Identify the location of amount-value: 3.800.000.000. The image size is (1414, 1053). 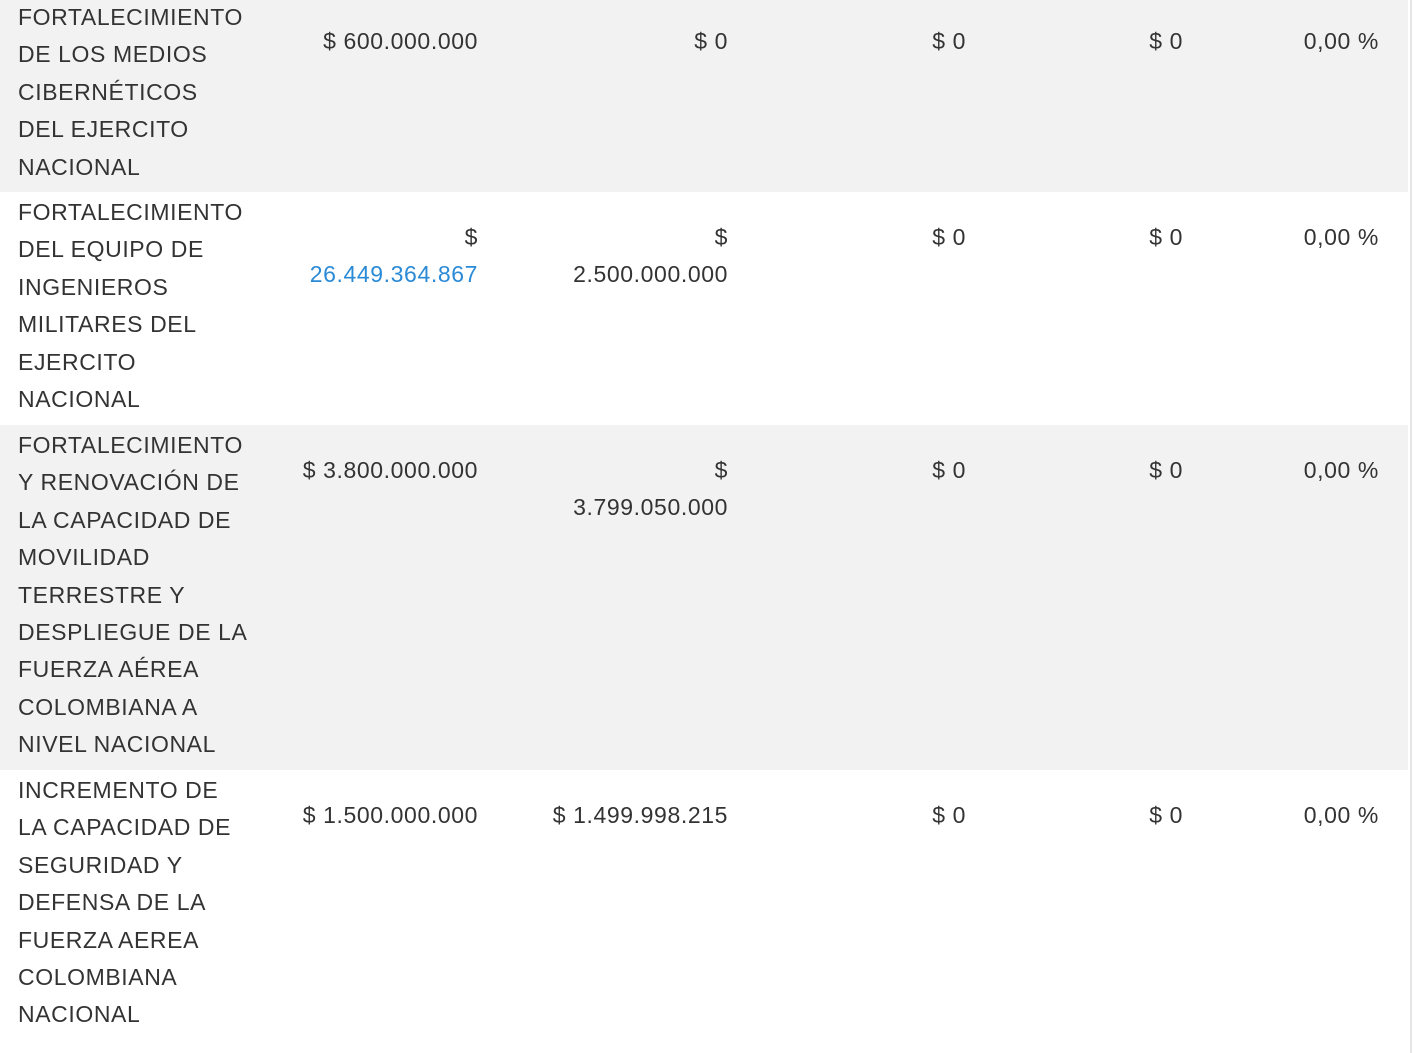
(400, 470).